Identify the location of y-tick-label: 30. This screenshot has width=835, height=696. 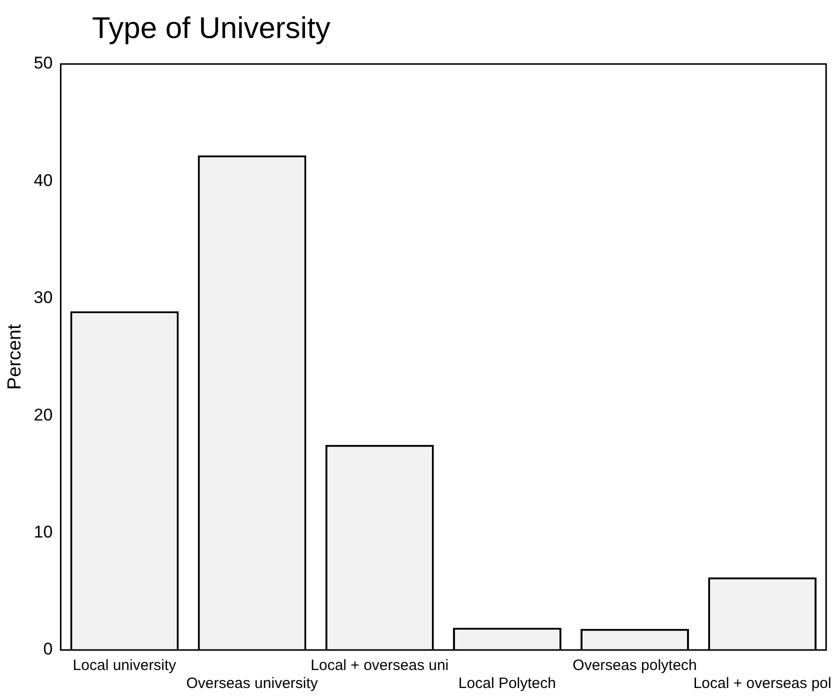
(43, 298).